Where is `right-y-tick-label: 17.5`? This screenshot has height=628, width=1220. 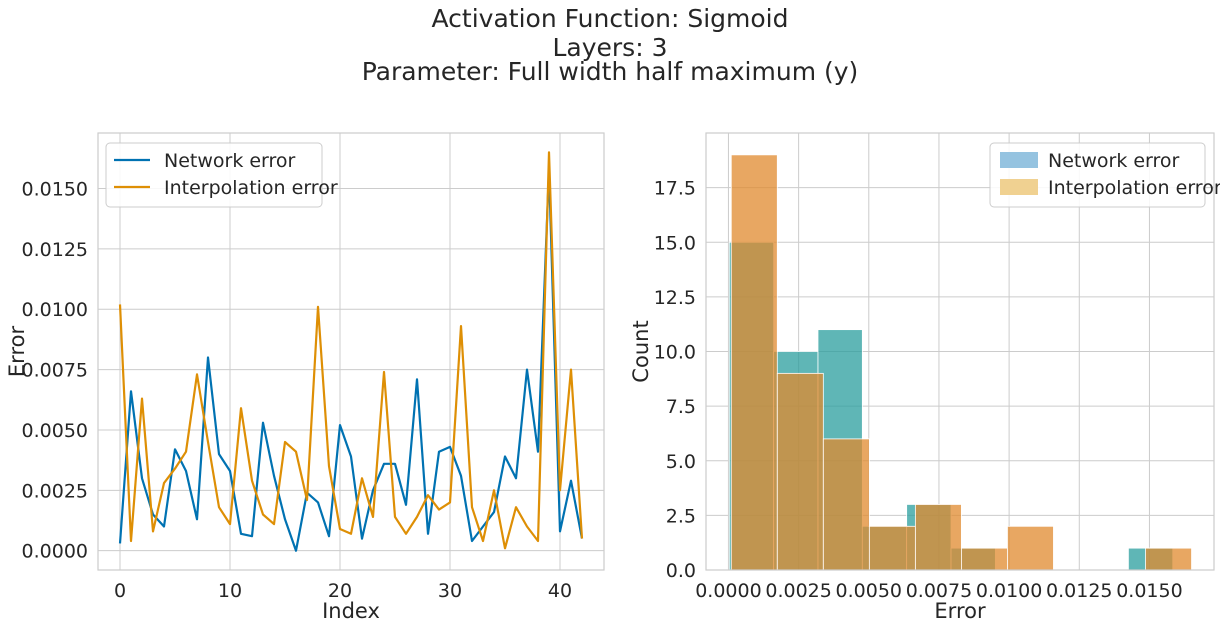 right-y-tick-label: 17.5 is located at coordinates (675, 189).